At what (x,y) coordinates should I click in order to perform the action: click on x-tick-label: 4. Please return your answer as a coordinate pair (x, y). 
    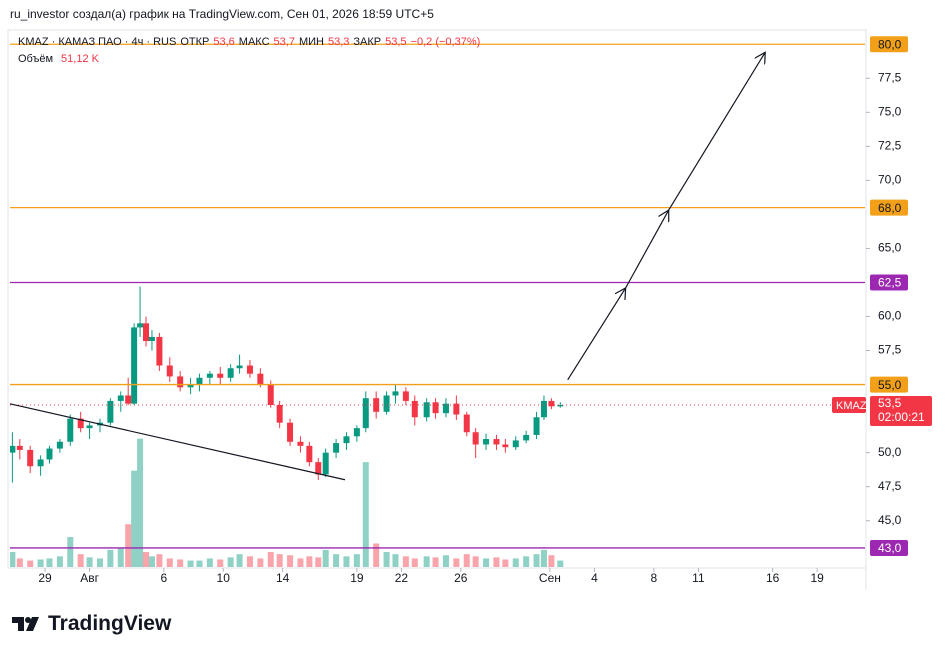
    Looking at the image, I should click on (594, 578).